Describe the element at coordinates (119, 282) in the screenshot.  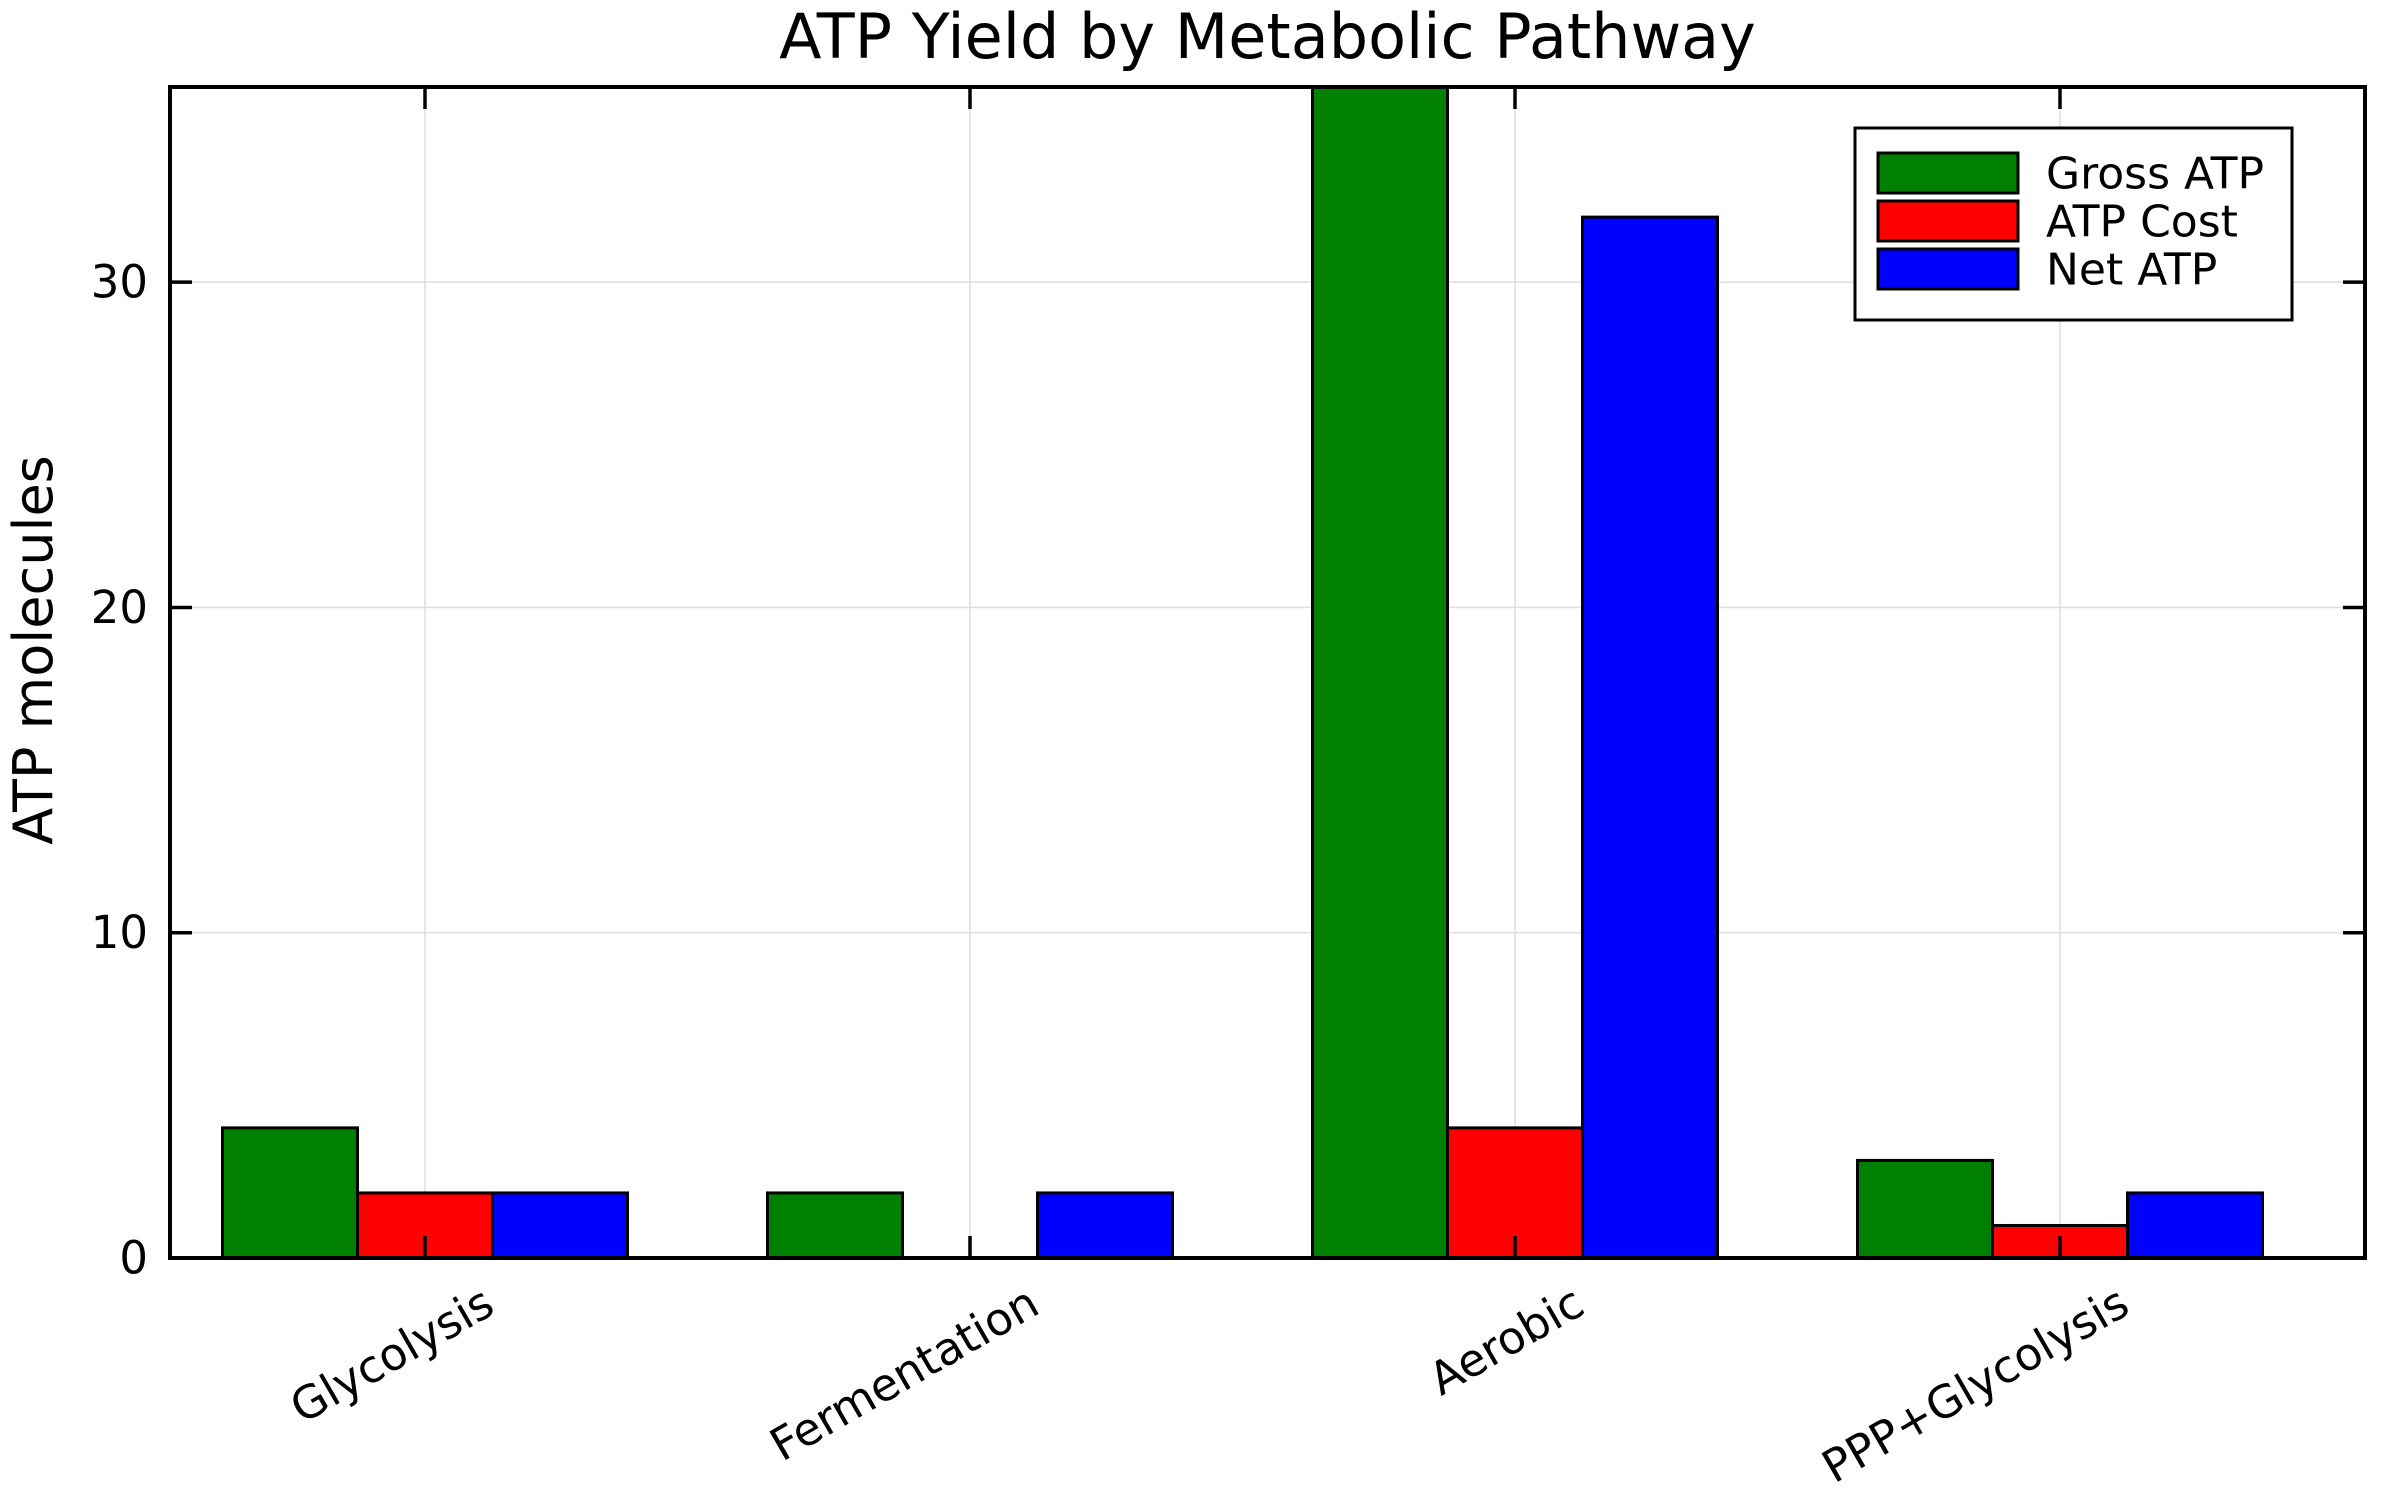
I see `y-tick-label: 30` at that location.